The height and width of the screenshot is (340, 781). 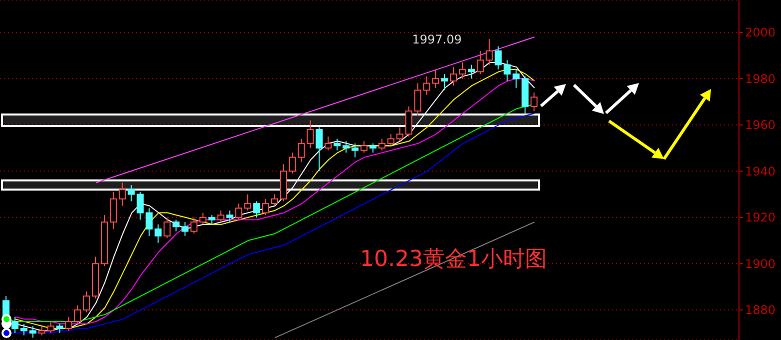 What do you see at coordinates (760, 79) in the screenshot?
I see `y-tick-label: 1980` at bounding box center [760, 79].